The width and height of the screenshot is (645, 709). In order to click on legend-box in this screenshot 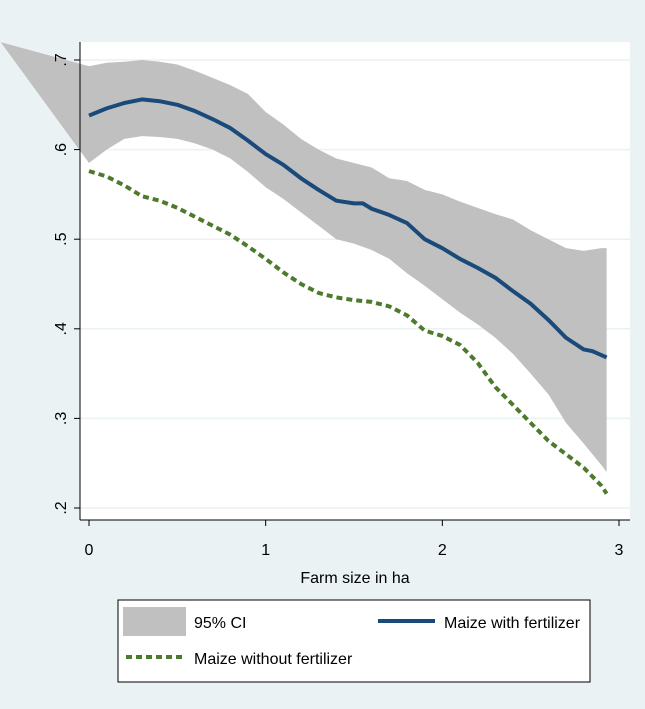, I will do `click(354, 641)`.